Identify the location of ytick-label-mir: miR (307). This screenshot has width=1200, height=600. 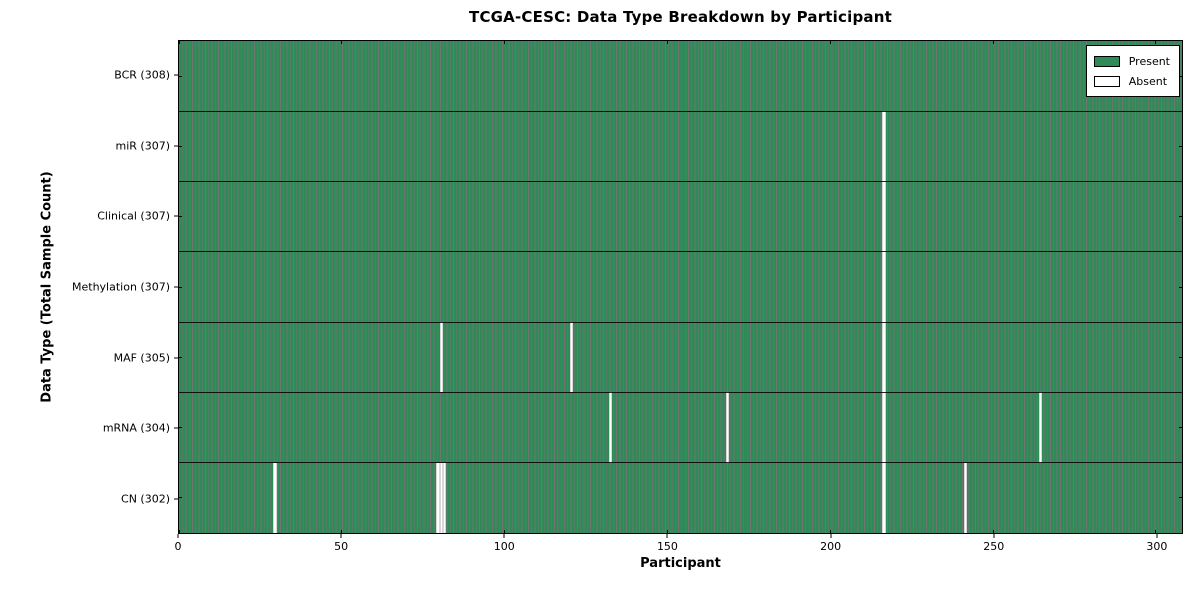
(143, 146).